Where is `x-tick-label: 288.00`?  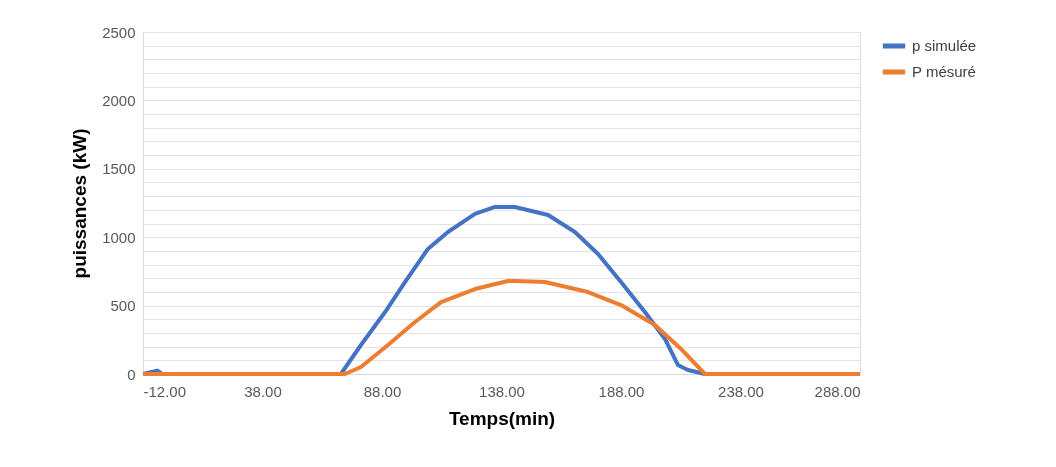 x-tick-label: 288.00 is located at coordinates (837, 391).